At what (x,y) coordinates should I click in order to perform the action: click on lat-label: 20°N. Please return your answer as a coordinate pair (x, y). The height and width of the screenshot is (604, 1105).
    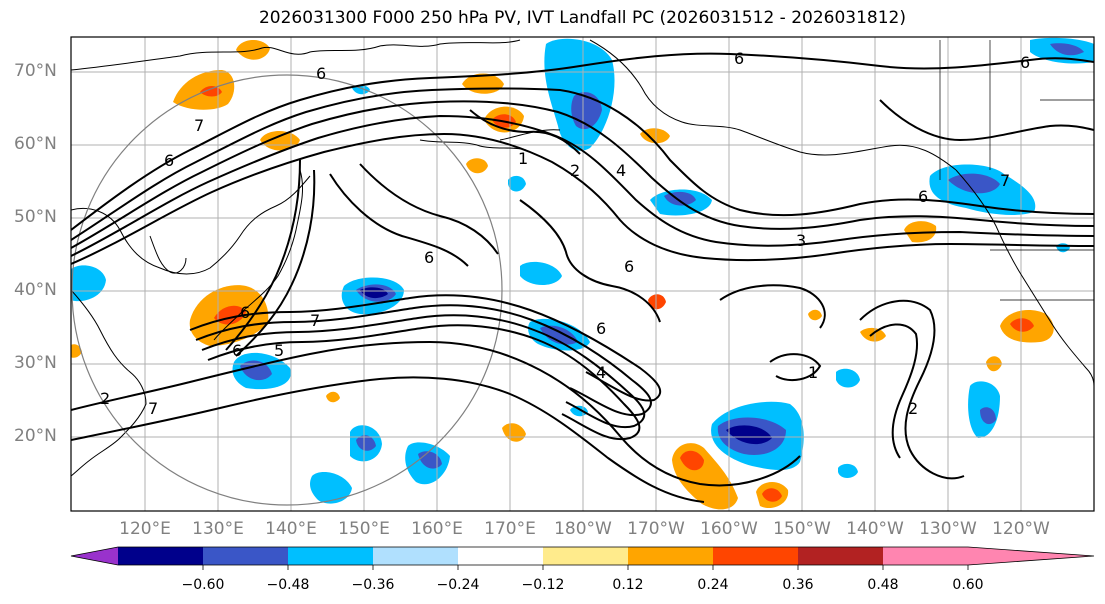
    Looking at the image, I should click on (35, 436).